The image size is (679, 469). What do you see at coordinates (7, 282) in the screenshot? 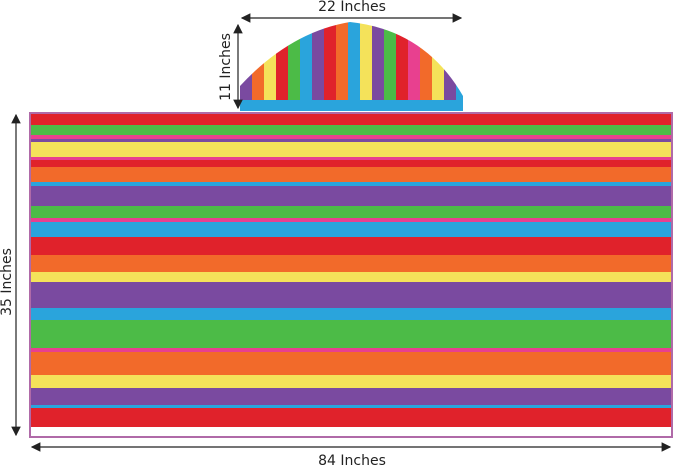
I see `towel-height-label: 35 Inches` at bounding box center [7, 282].